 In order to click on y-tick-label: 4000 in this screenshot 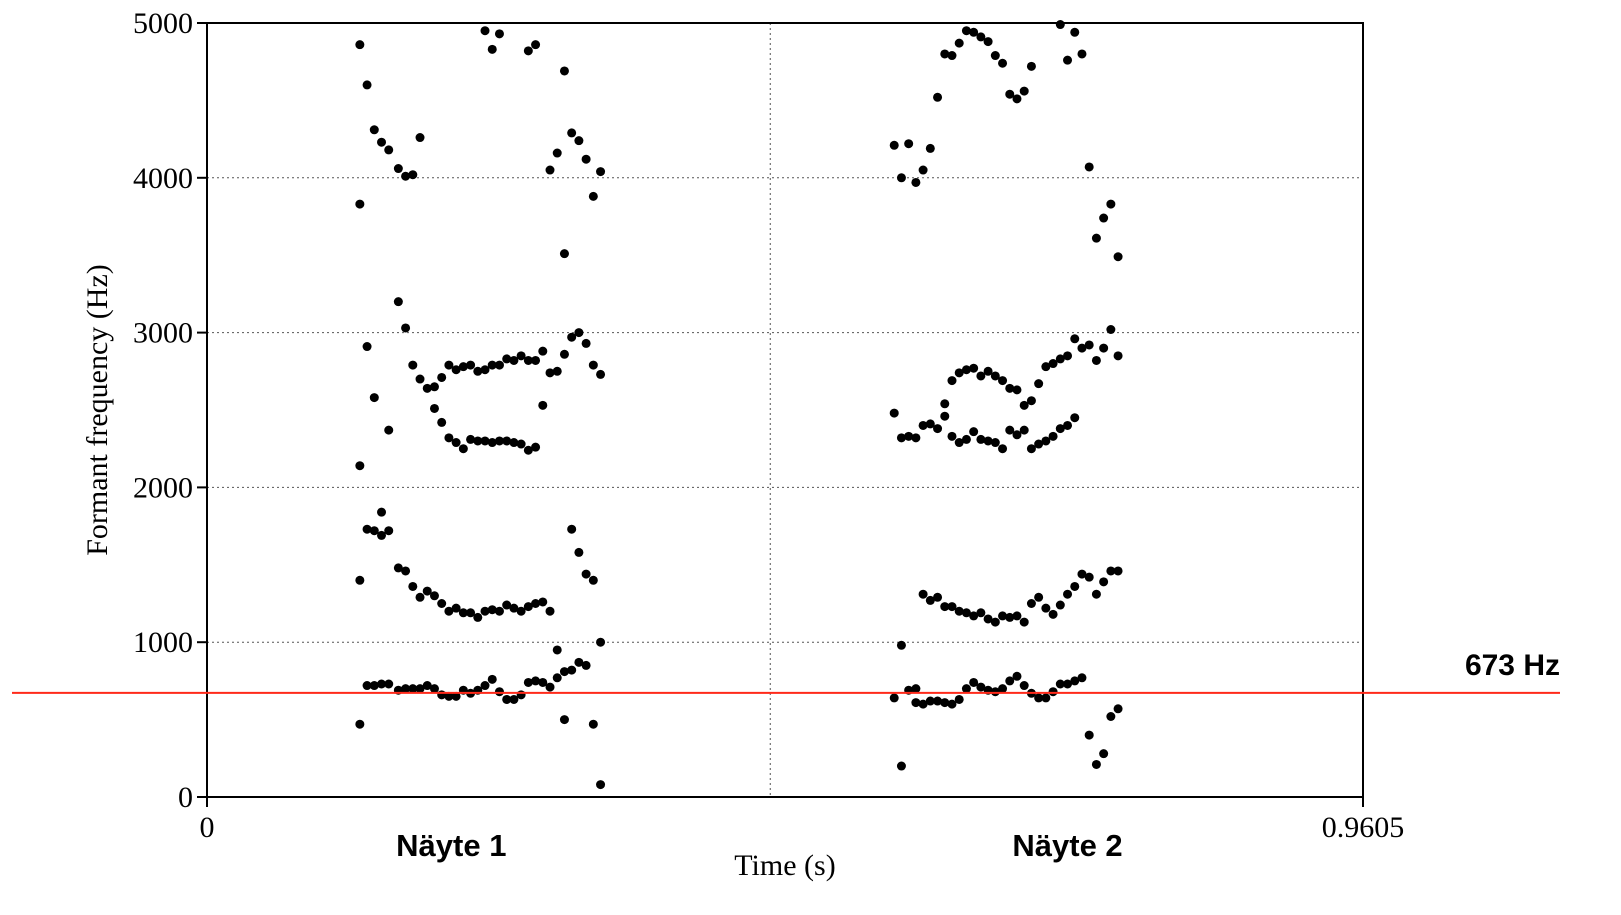, I will do `click(163, 178)`.